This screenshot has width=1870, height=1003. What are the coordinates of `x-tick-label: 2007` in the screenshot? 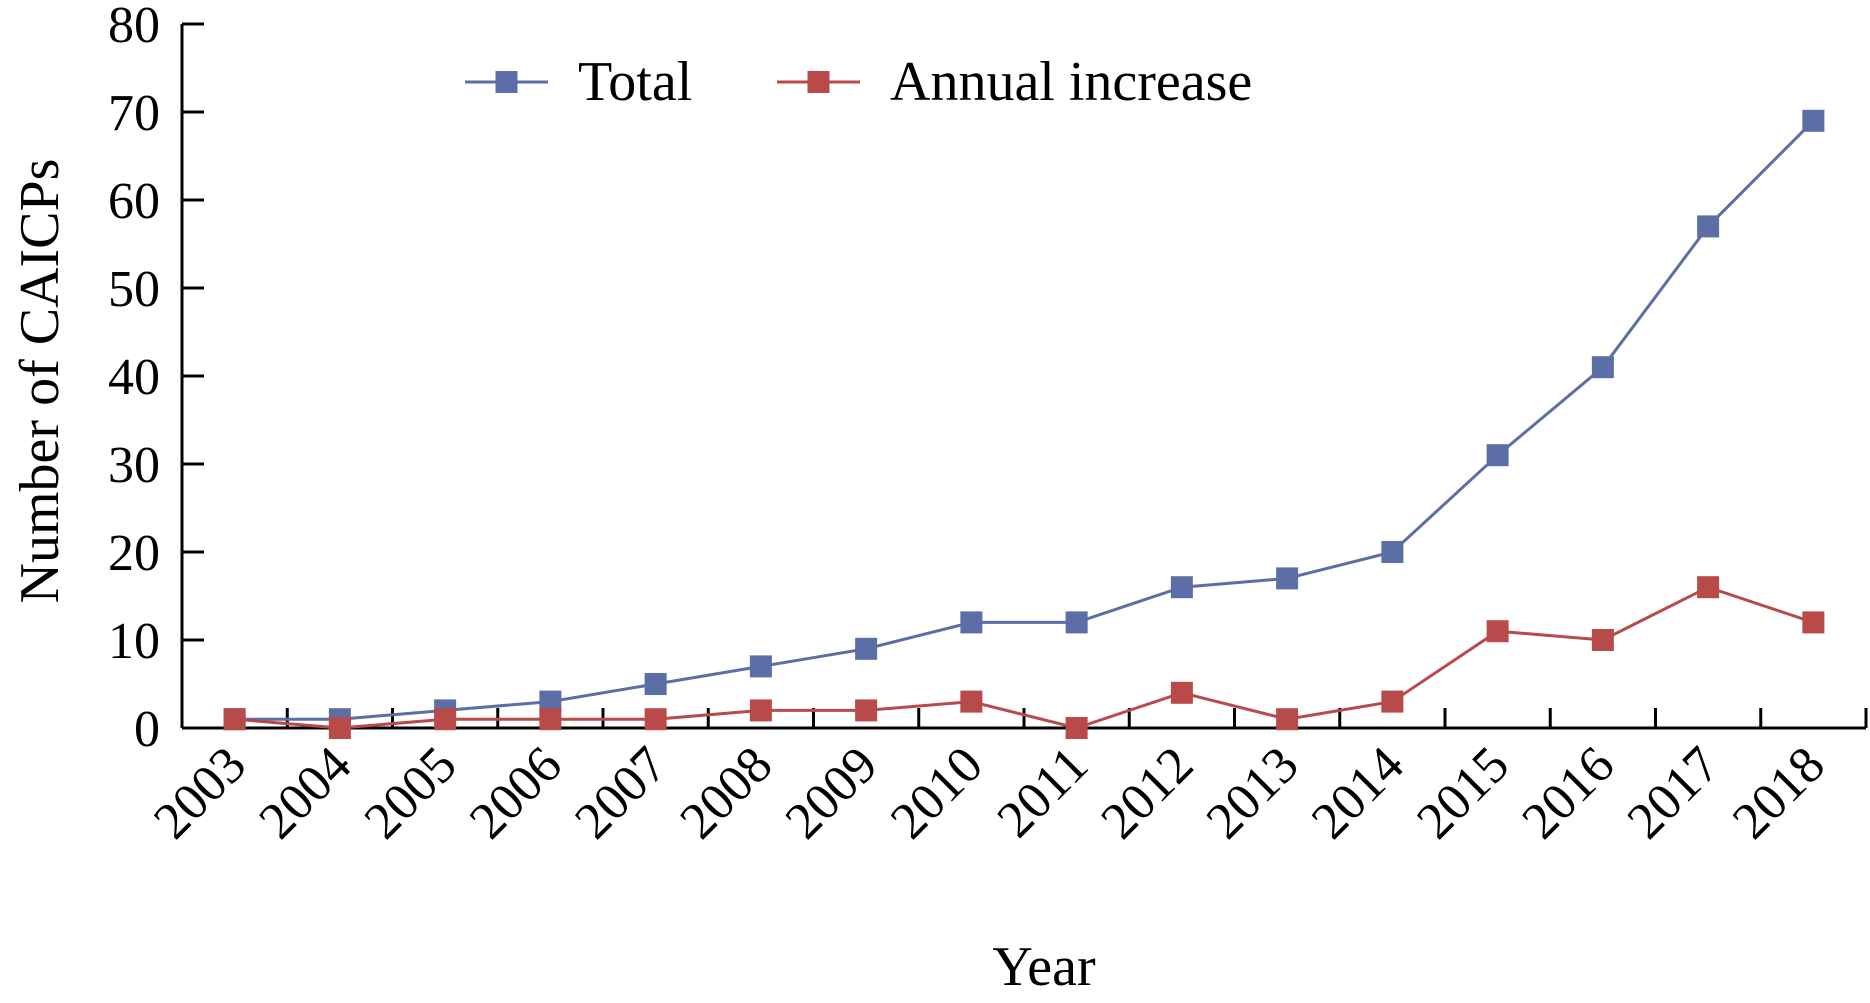 It's located at (621, 793).